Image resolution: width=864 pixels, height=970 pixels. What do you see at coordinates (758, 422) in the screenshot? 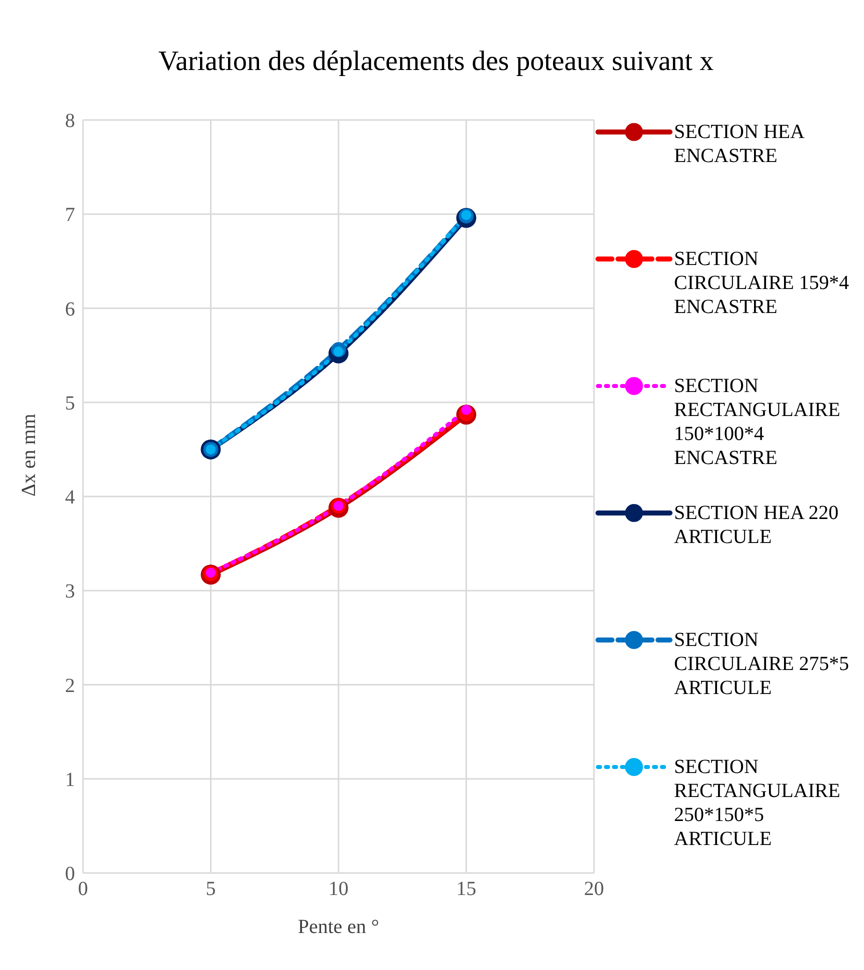
I see `legend-label: SECTION RECTANGULAIRE 150*100*4 ENCASTRE` at bounding box center [758, 422].